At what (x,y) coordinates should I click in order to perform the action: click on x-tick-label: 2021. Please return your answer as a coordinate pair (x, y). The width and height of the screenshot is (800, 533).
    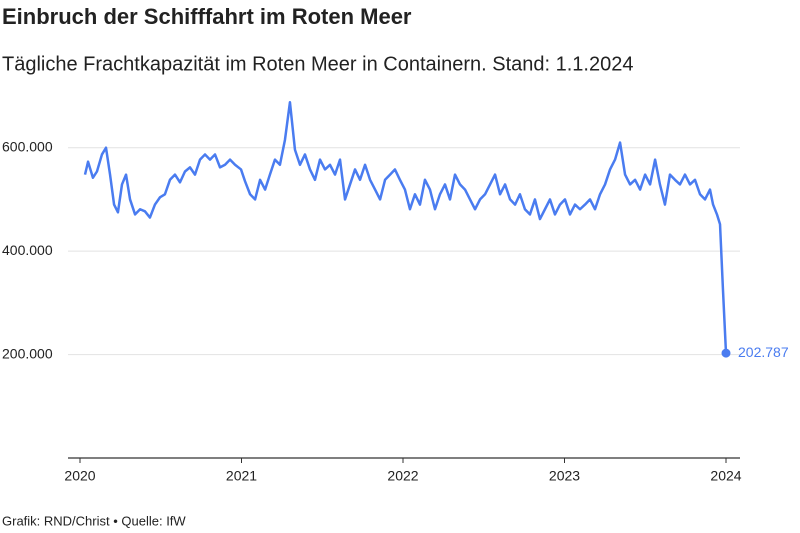
    Looking at the image, I should click on (241, 476).